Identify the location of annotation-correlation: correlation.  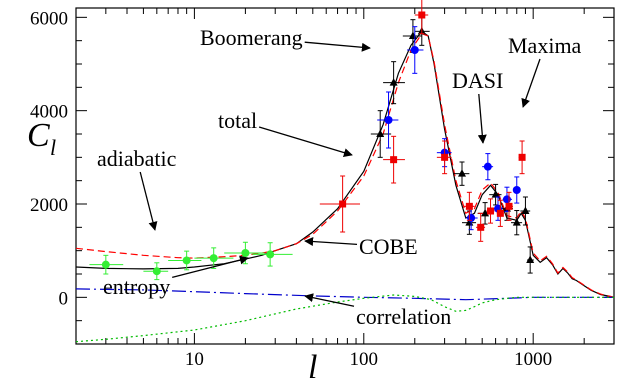
(403, 316).